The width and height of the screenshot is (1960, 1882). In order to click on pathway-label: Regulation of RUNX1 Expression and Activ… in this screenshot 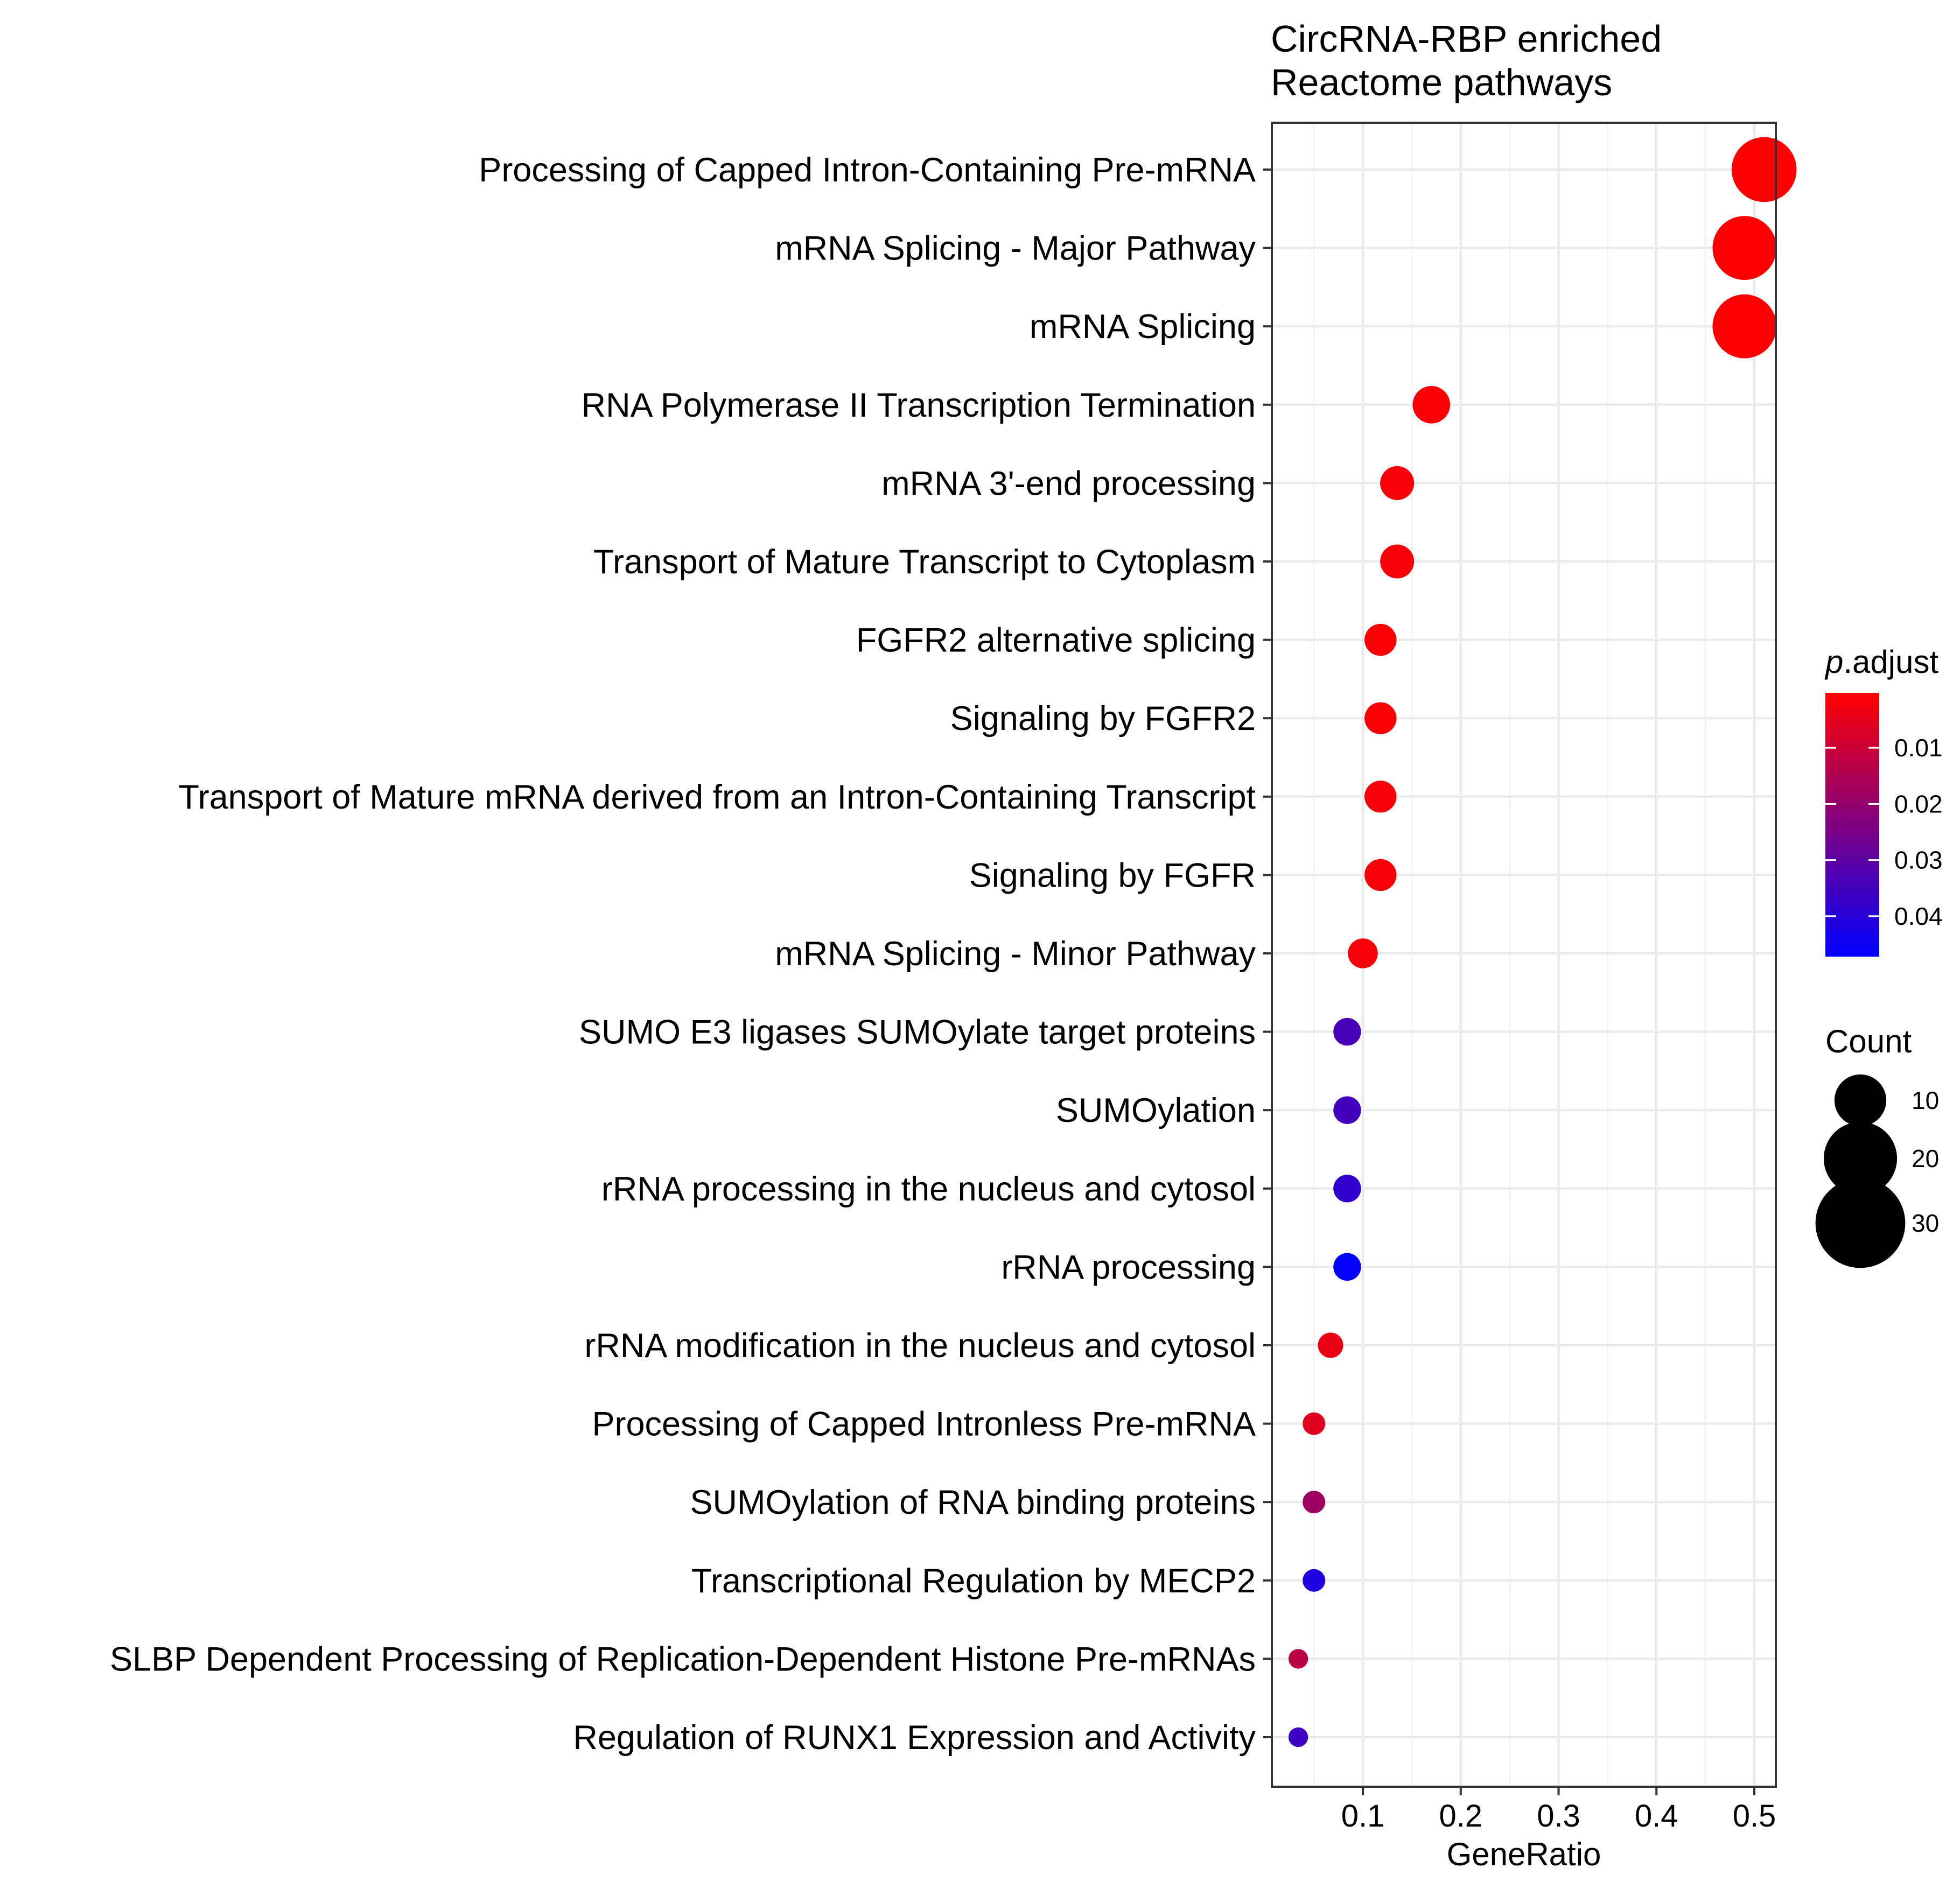, I will do `click(914, 1738)`.